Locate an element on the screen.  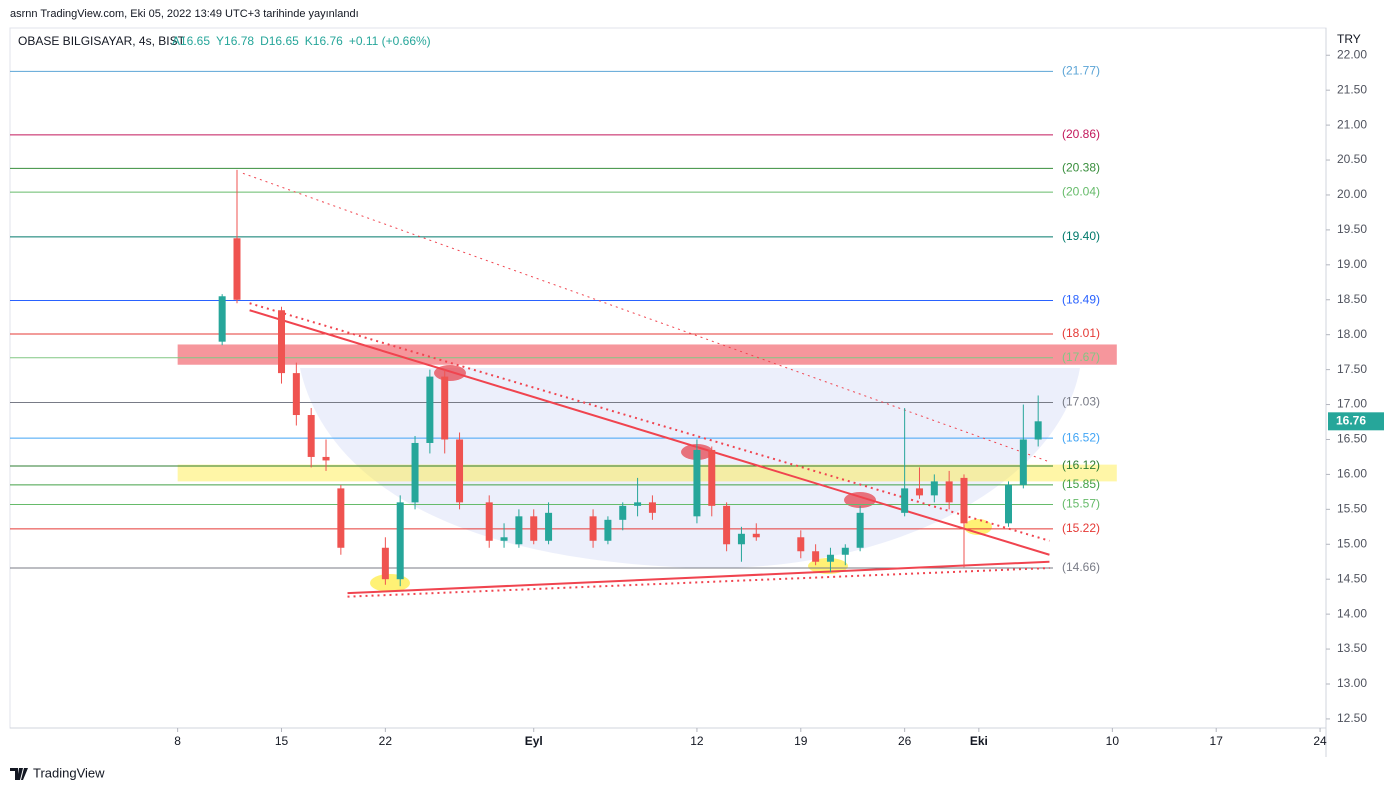
cloud-overlay is located at coordinates (690, 468).